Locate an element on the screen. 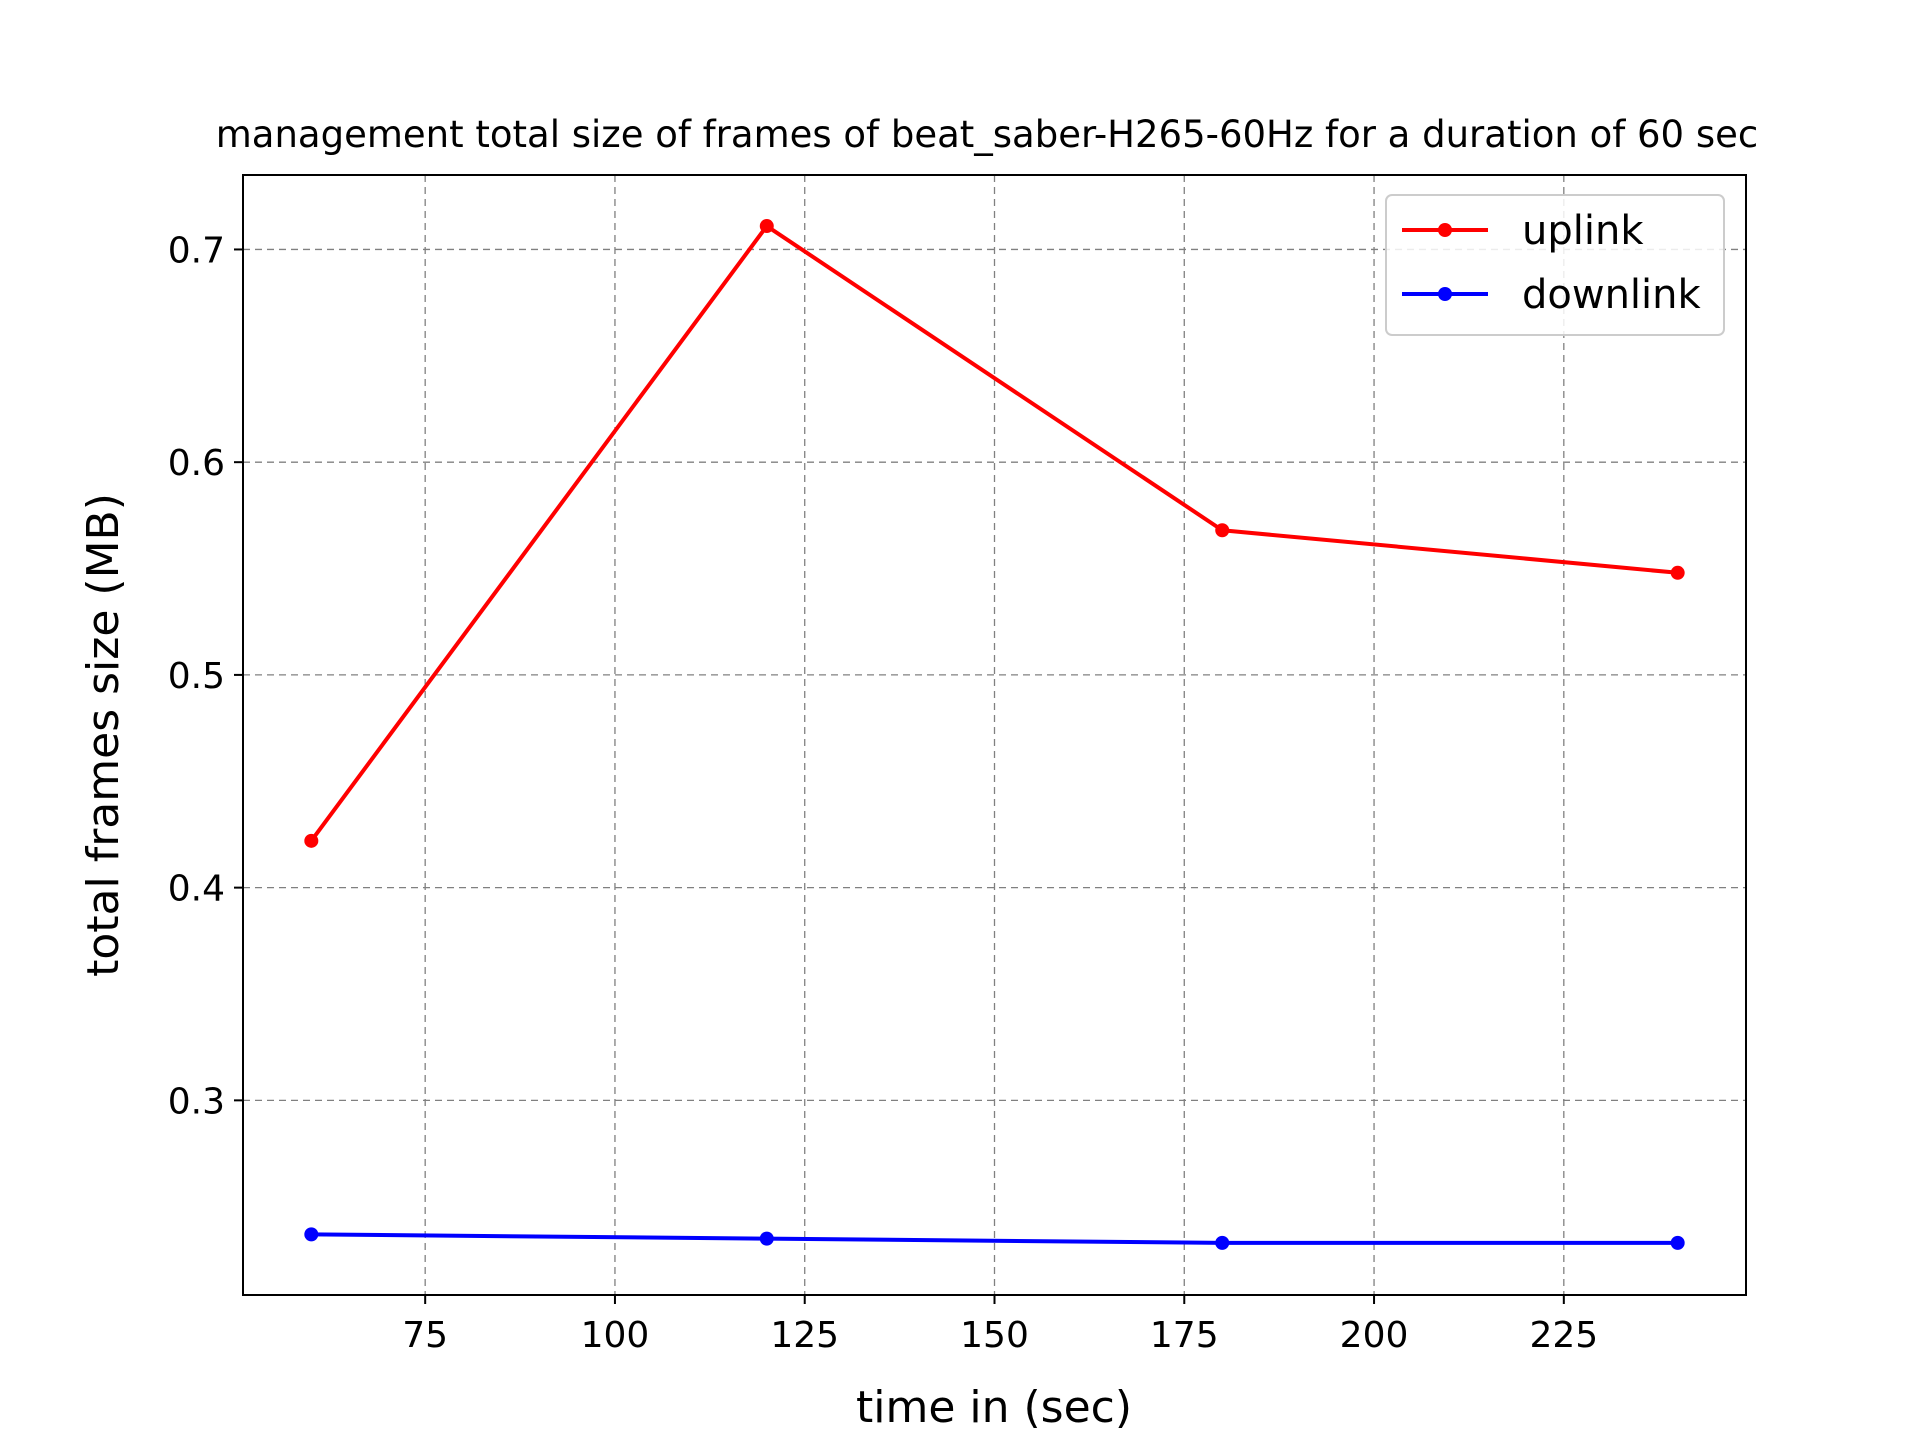 The image size is (1920, 1440). y-tick-label: 0.6 is located at coordinates (196, 463).